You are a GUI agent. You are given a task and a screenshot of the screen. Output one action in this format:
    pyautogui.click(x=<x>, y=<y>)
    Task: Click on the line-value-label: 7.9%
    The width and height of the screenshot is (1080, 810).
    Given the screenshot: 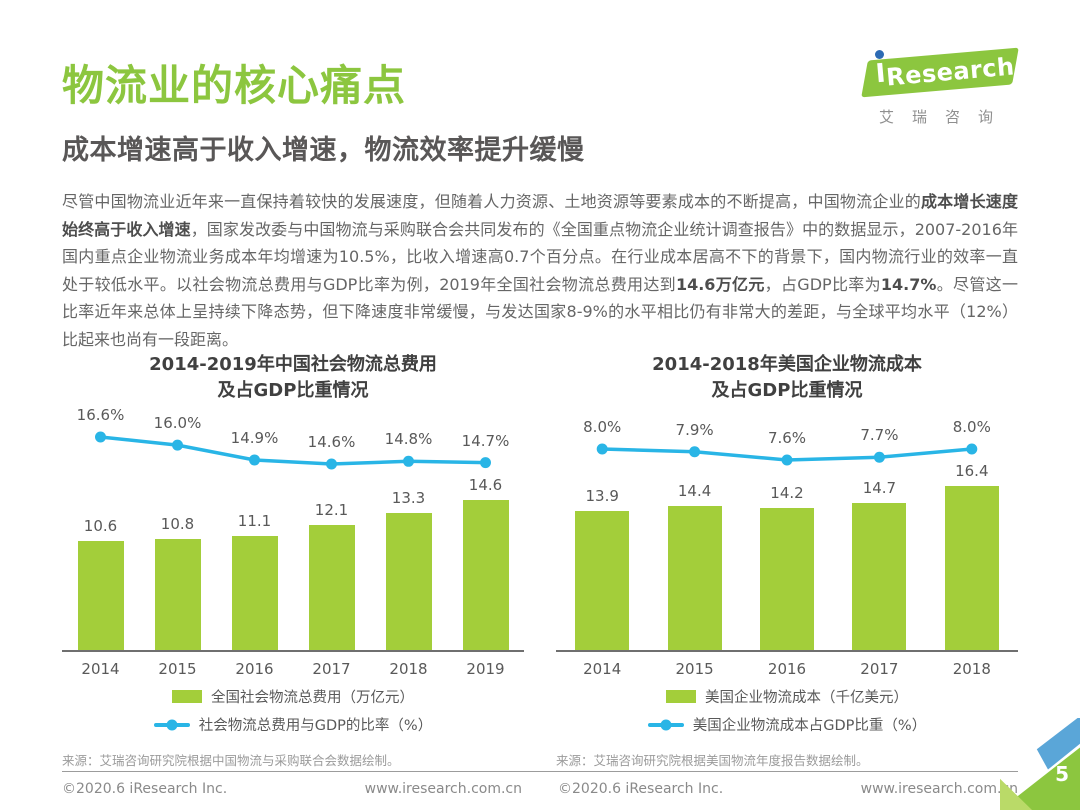 What is the action you would take?
    pyautogui.click(x=694, y=429)
    